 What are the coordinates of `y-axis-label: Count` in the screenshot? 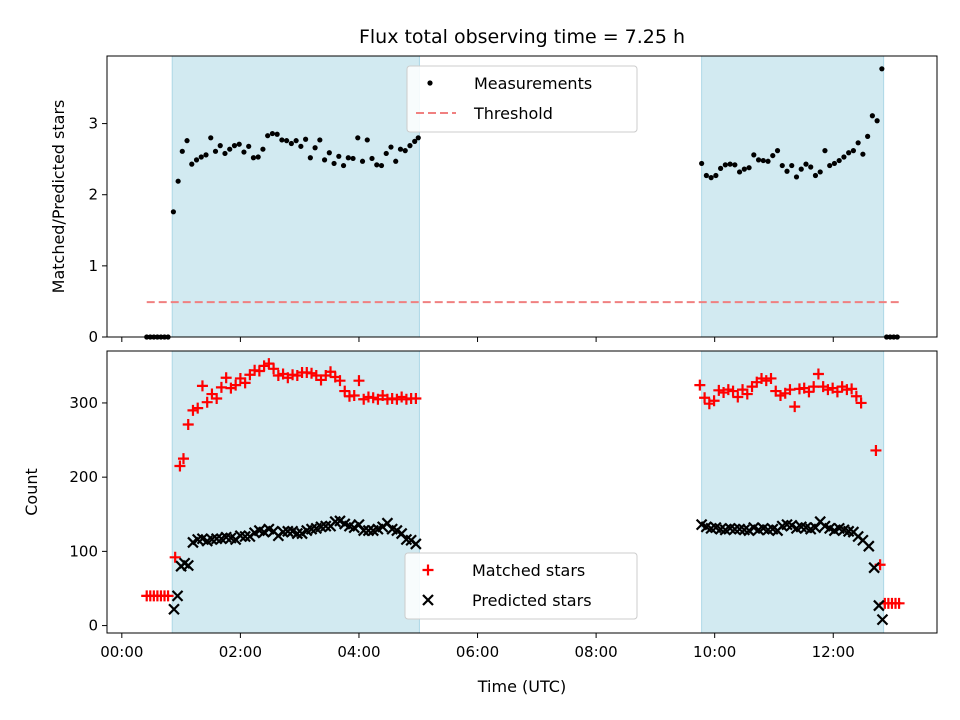 It's located at (31, 492).